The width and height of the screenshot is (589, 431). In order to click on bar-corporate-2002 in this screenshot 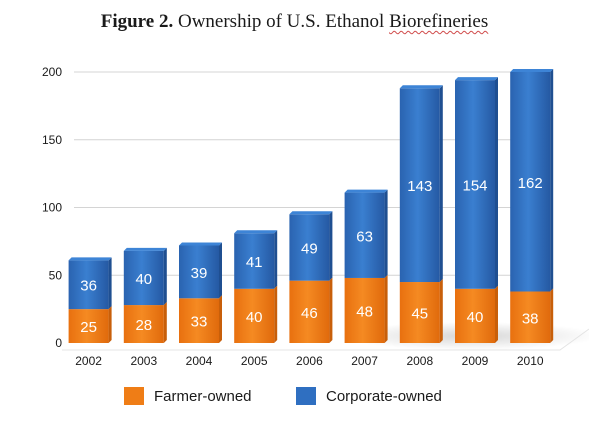, I will do `click(88, 285)`.